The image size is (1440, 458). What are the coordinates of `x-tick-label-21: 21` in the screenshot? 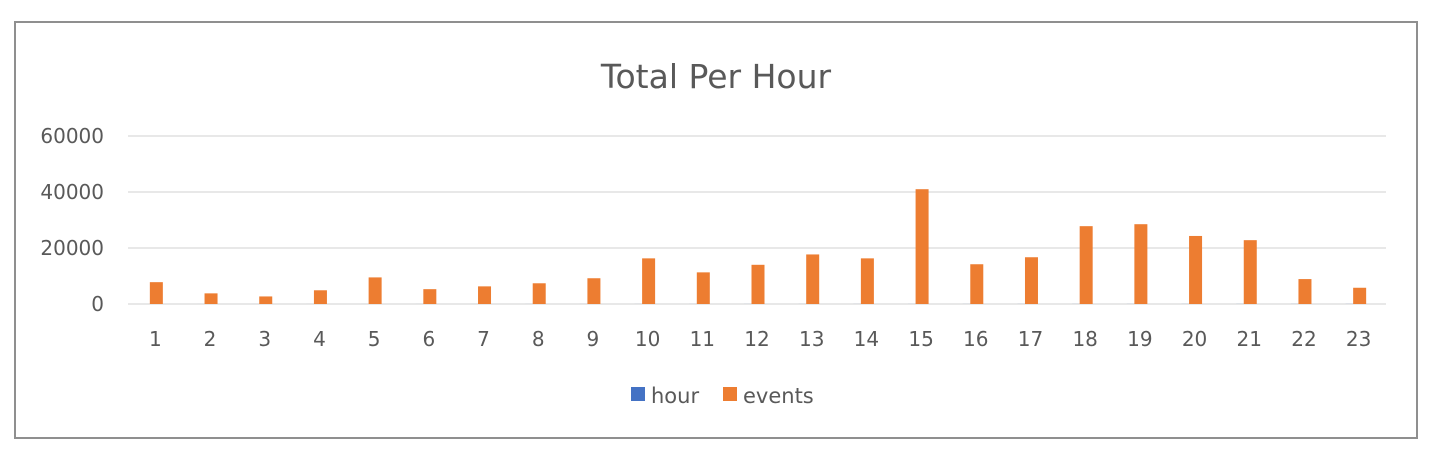 It's located at (1249, 339).